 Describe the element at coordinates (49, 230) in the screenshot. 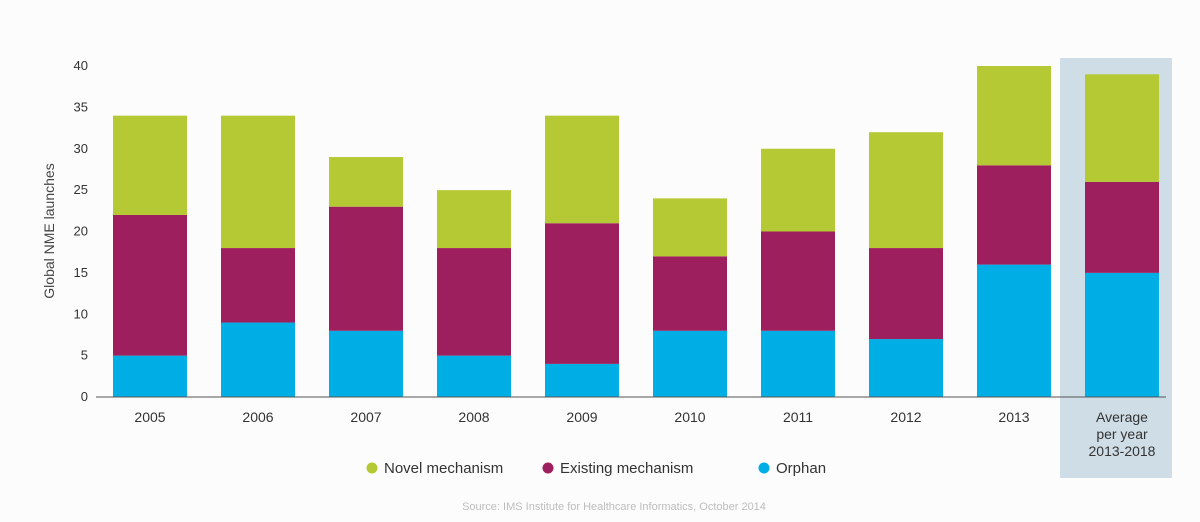

I see `y-axis-label: Global NME launches` at that location.